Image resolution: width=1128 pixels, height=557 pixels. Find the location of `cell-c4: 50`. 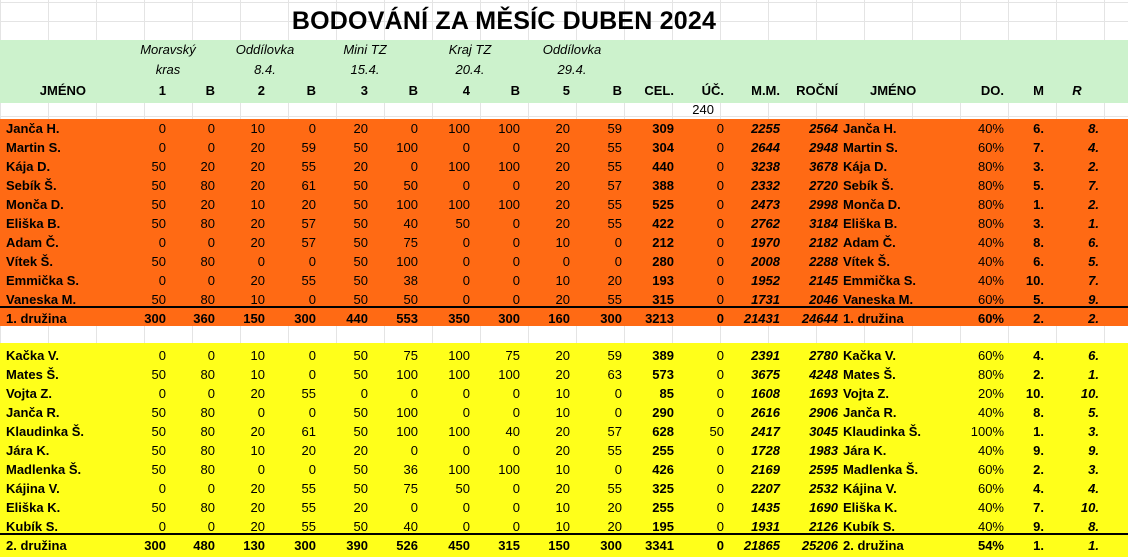

cell-c4: 50 is located at coordinates (462, 223).